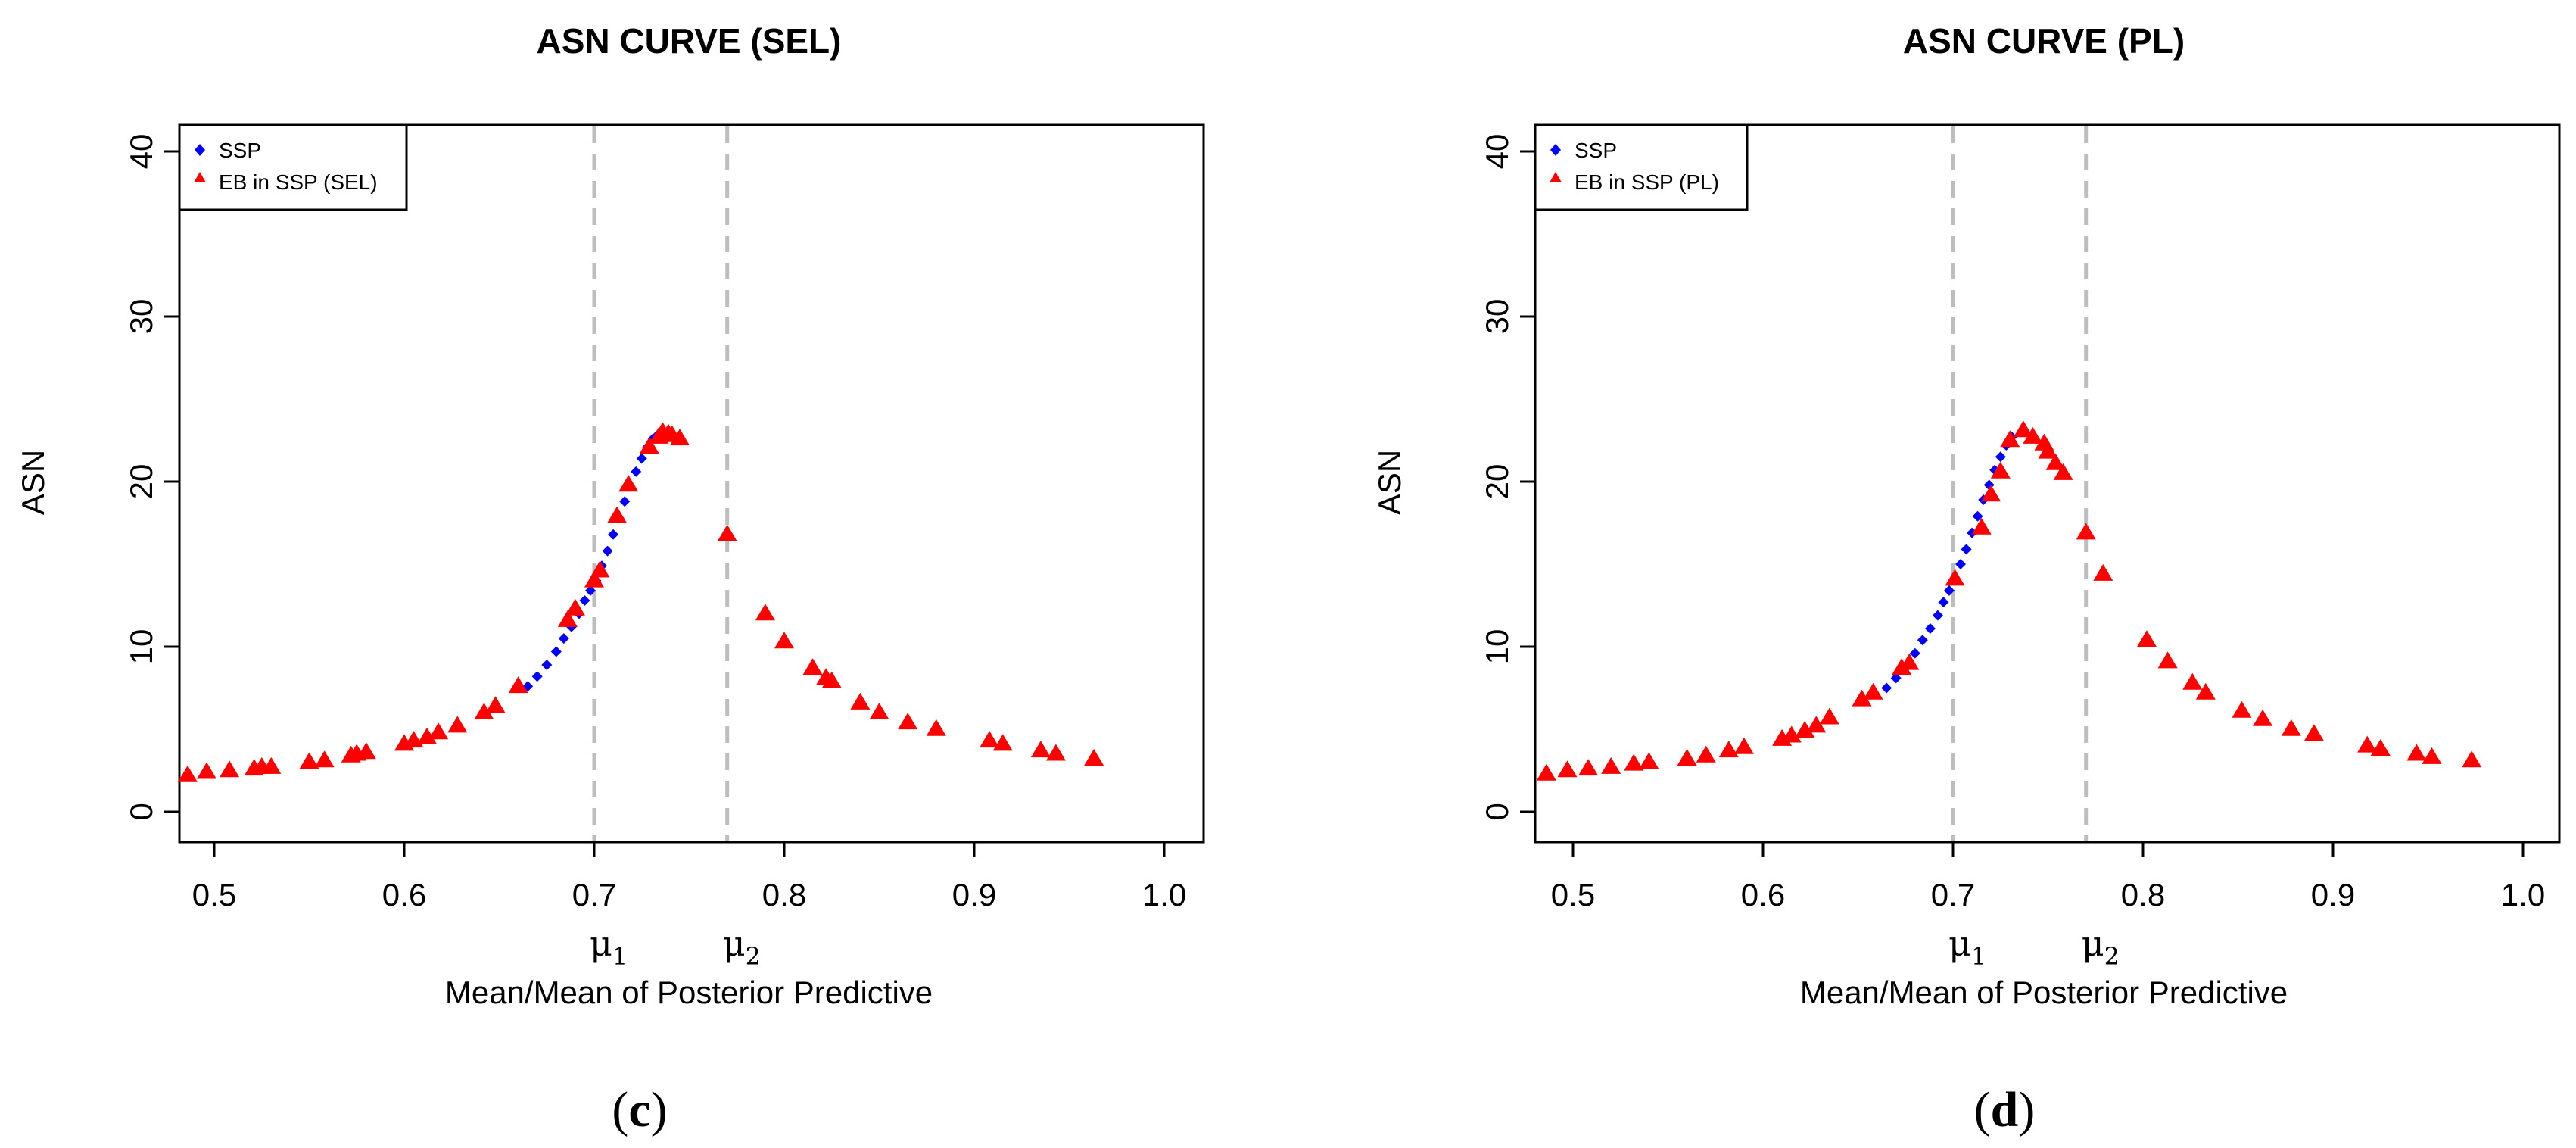  I want to click on x-tick-label: 1.0, so click(2523, 894).